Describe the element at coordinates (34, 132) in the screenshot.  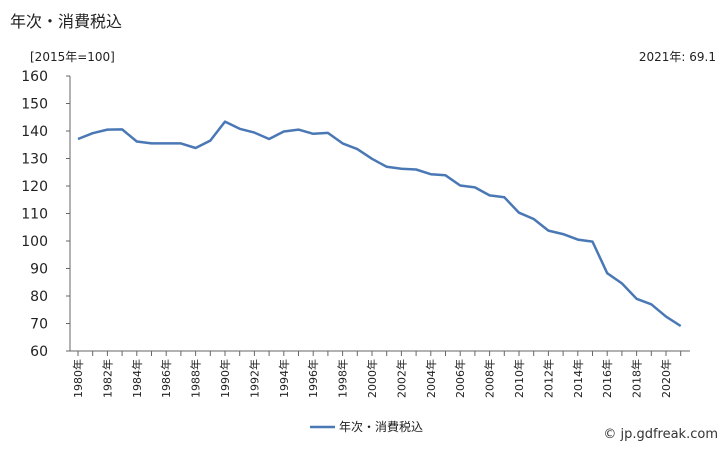
I see `y-tick-label: 140` at that location.